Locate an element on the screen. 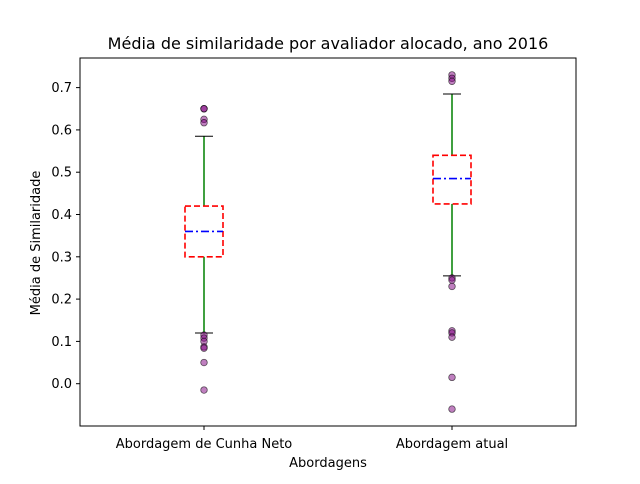 The height and width of the screenshot is (484, 640). y-tick-label: 0.5 is located at coordinates (61, 173).